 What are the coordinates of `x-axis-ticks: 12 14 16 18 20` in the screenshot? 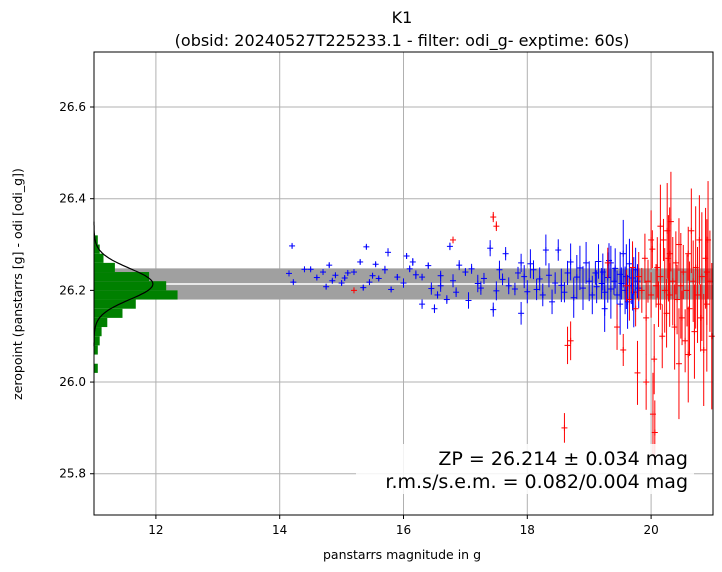 It's located at (403, 526).